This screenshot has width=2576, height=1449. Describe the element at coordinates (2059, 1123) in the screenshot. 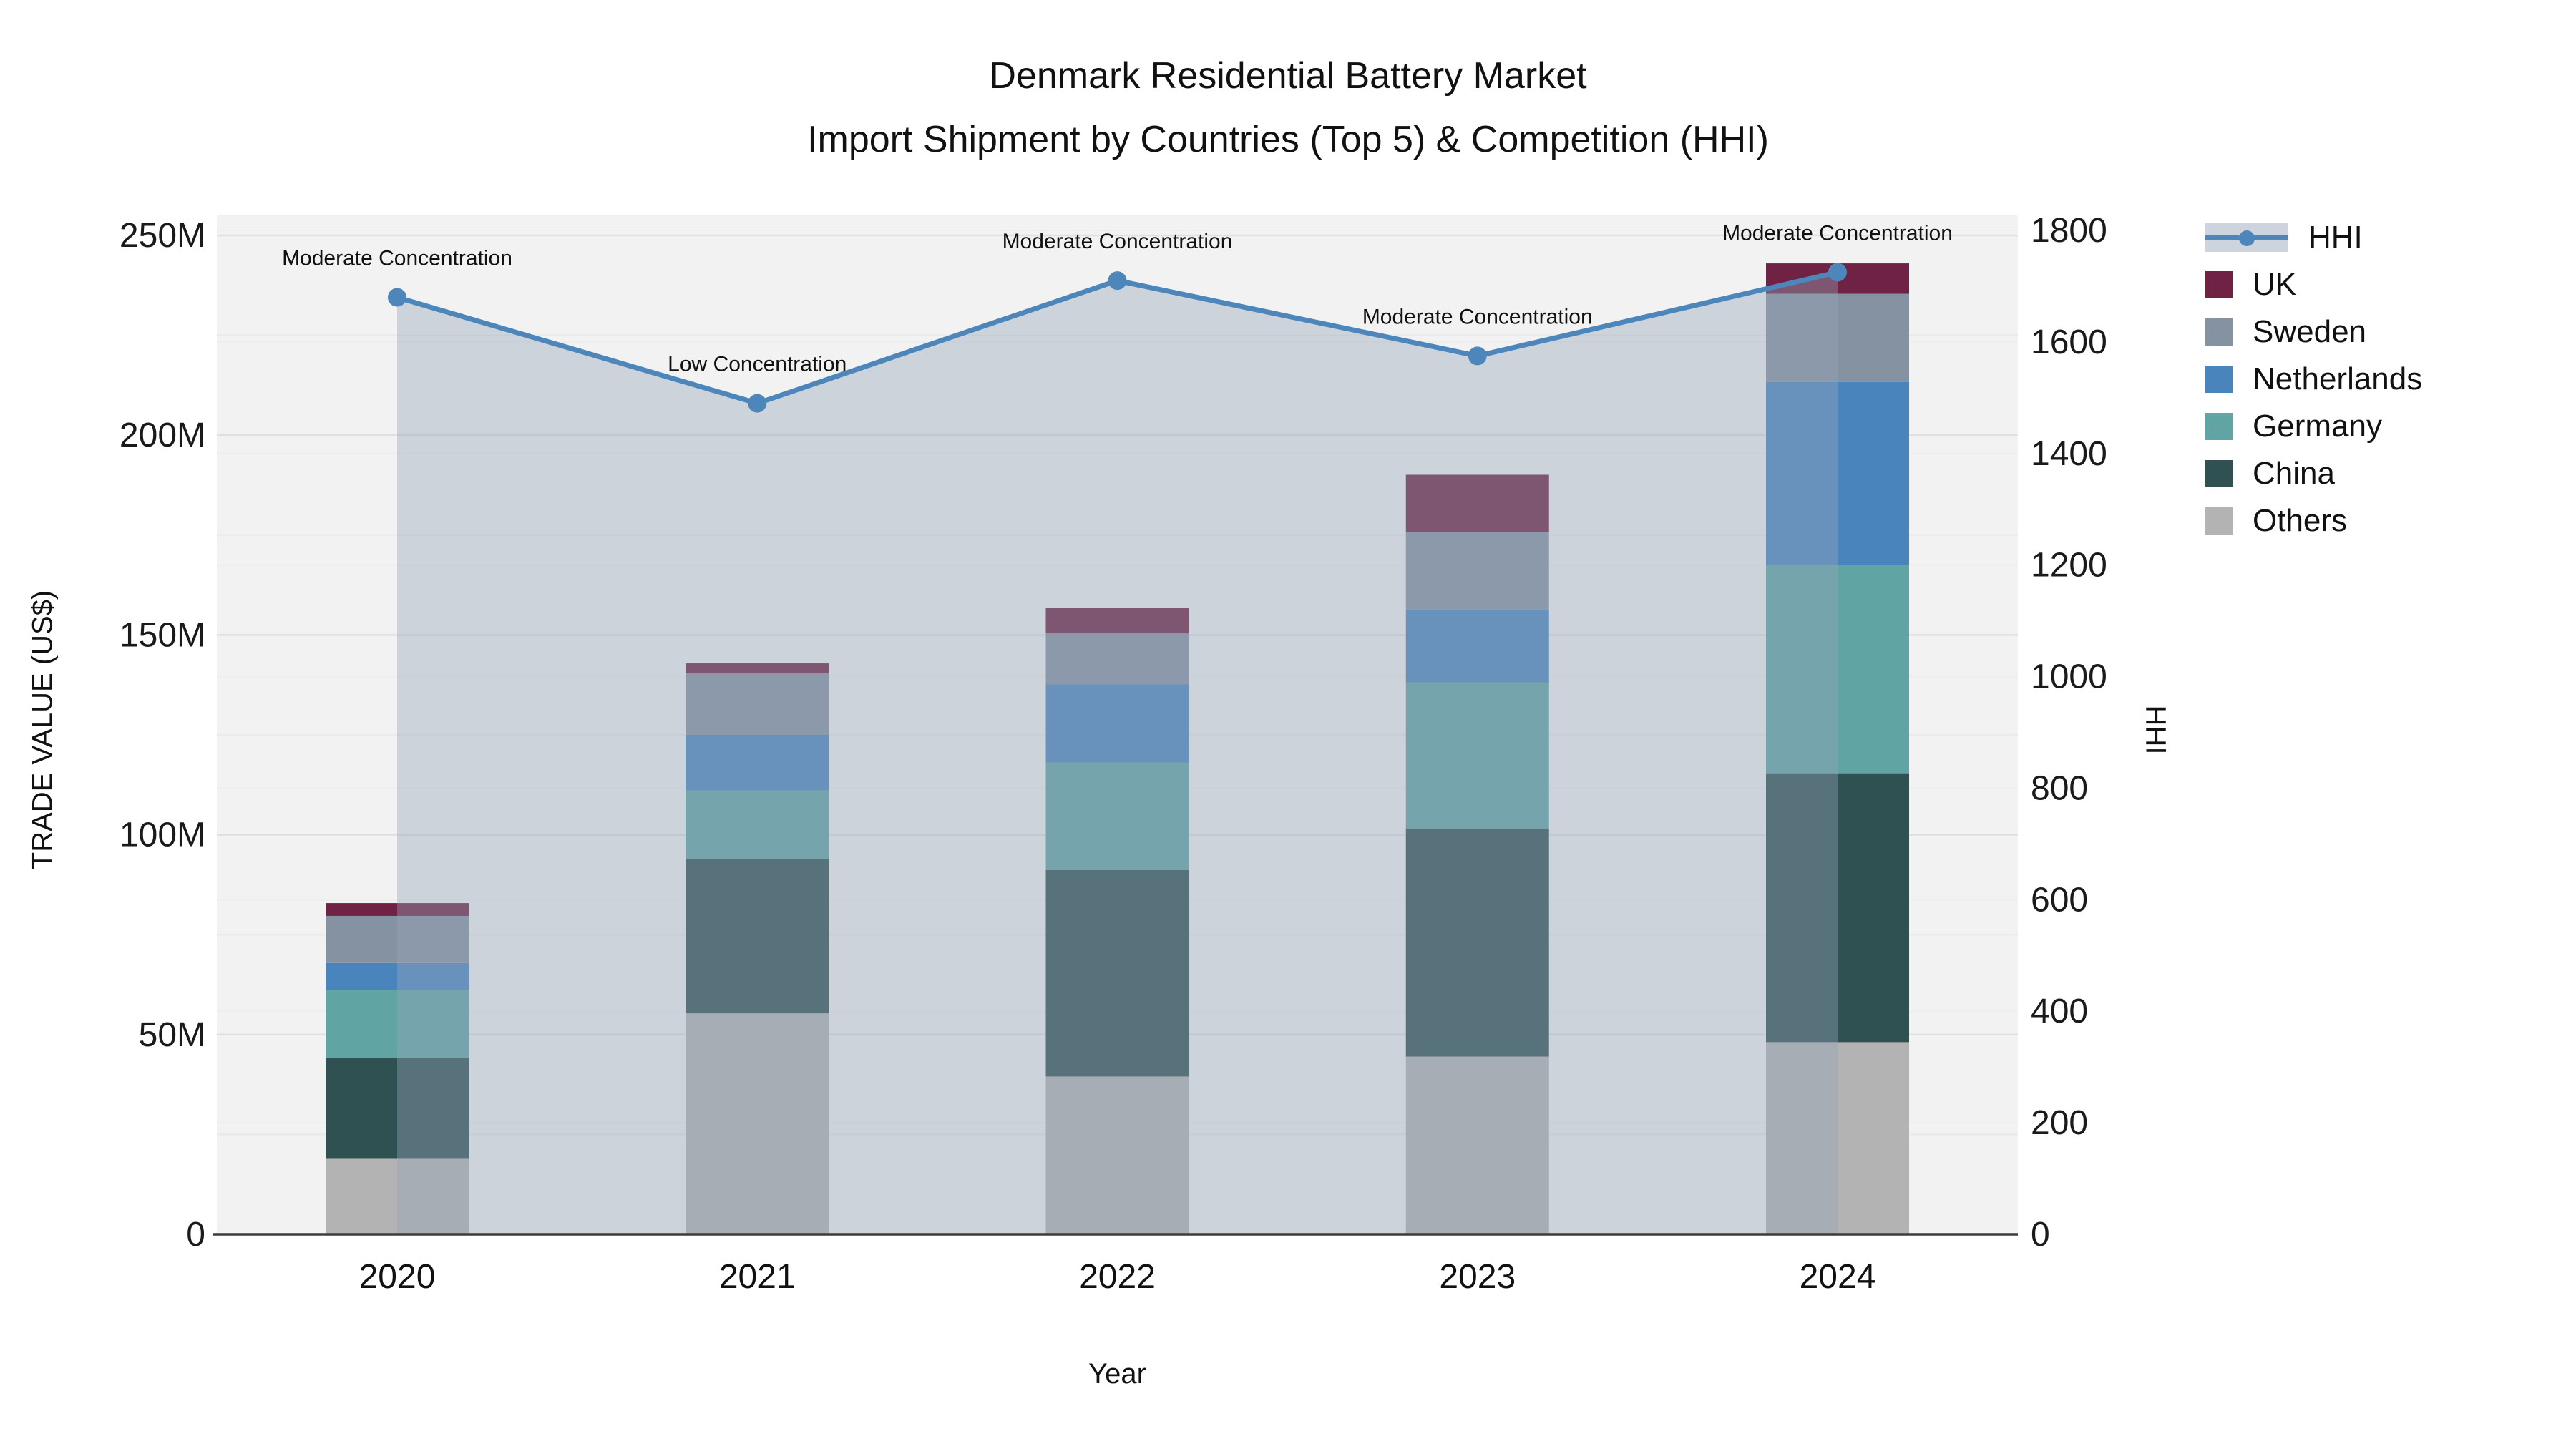

I see `y-right-tick-200: 200` at that location.